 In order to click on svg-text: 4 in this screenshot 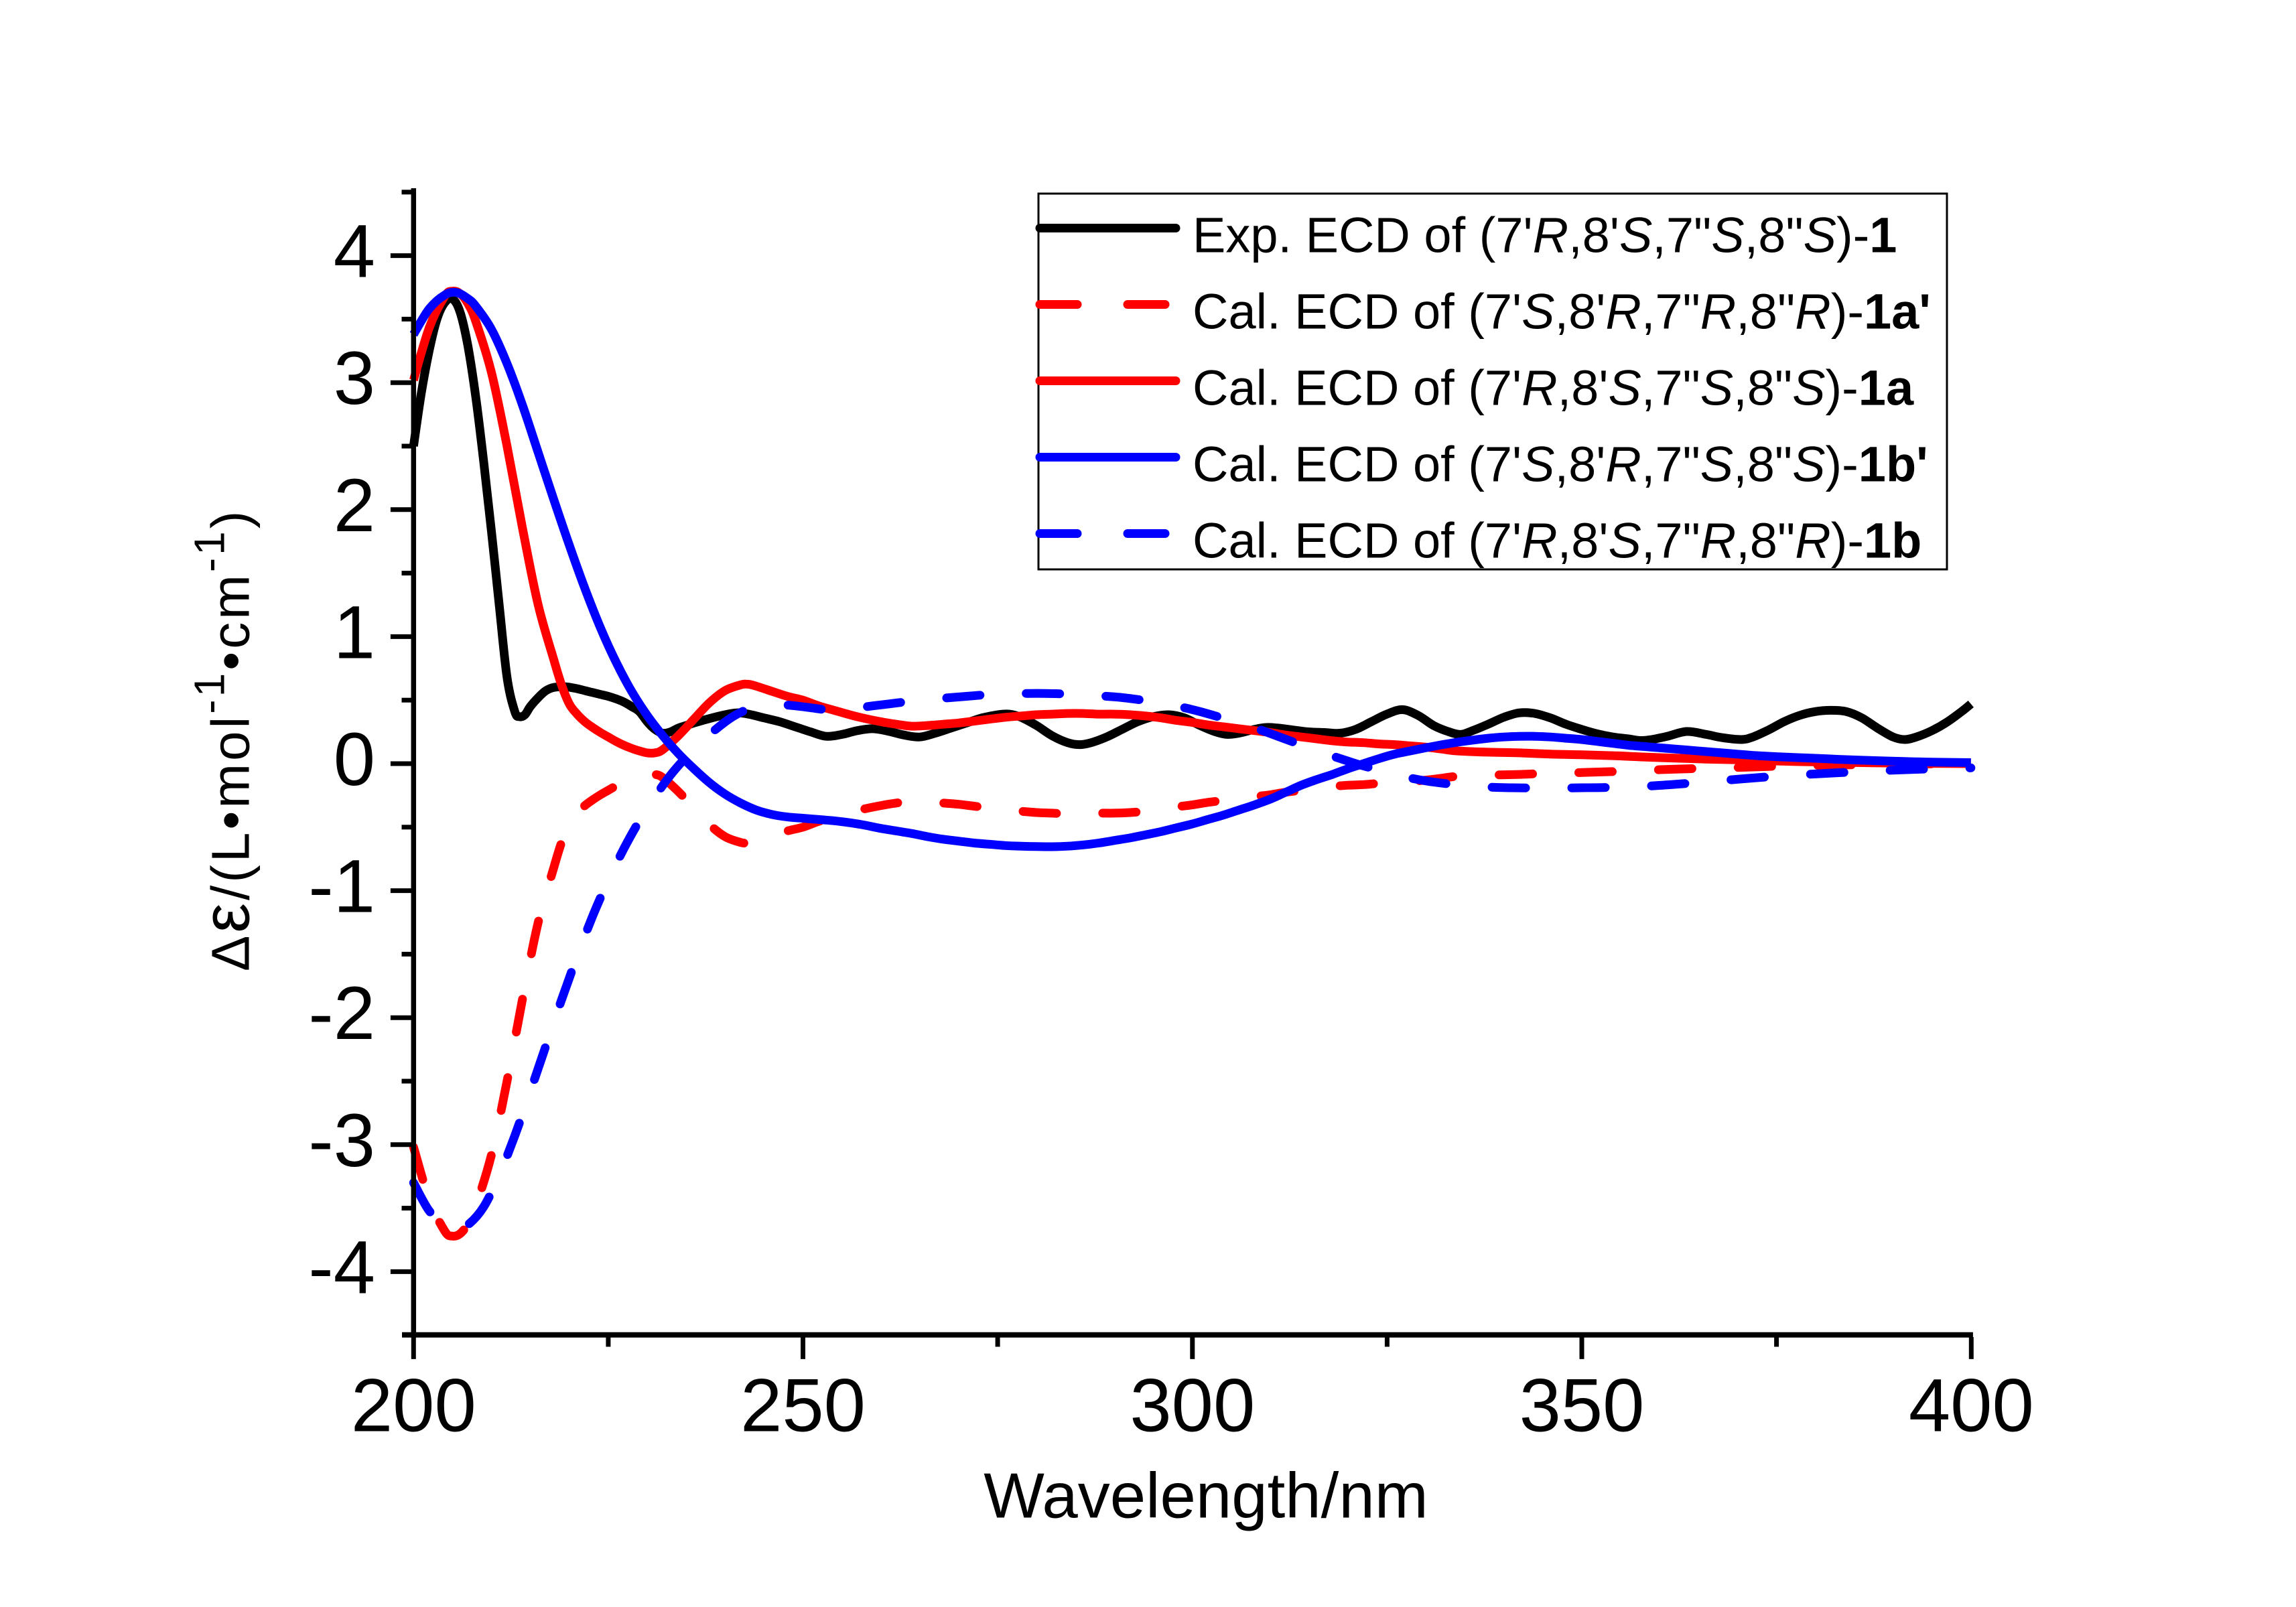, I will do `click(354, 251)`.